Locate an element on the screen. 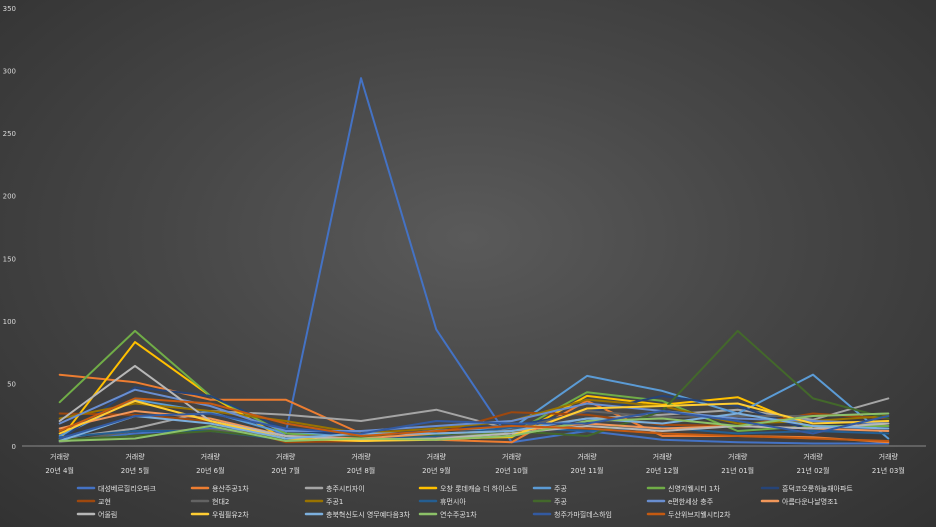 The width and height of the screenshot is (936, 527). legend-label: 두산위브지웰시티2차 is located at coordinates (699, 514).